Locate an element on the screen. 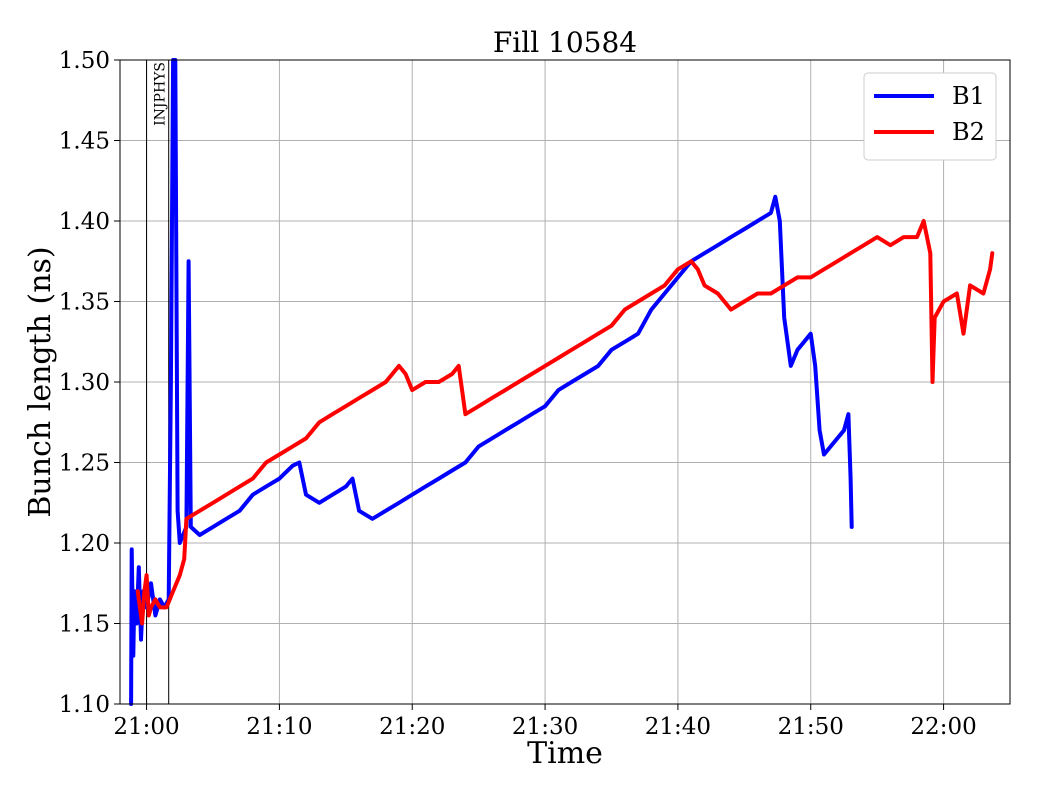 This screenshot has height=800, width=1040. x-ticks: 21:00 21:10 21:20 21:30 21:40 21:50 22:00 is located at coordinates (545, 722).